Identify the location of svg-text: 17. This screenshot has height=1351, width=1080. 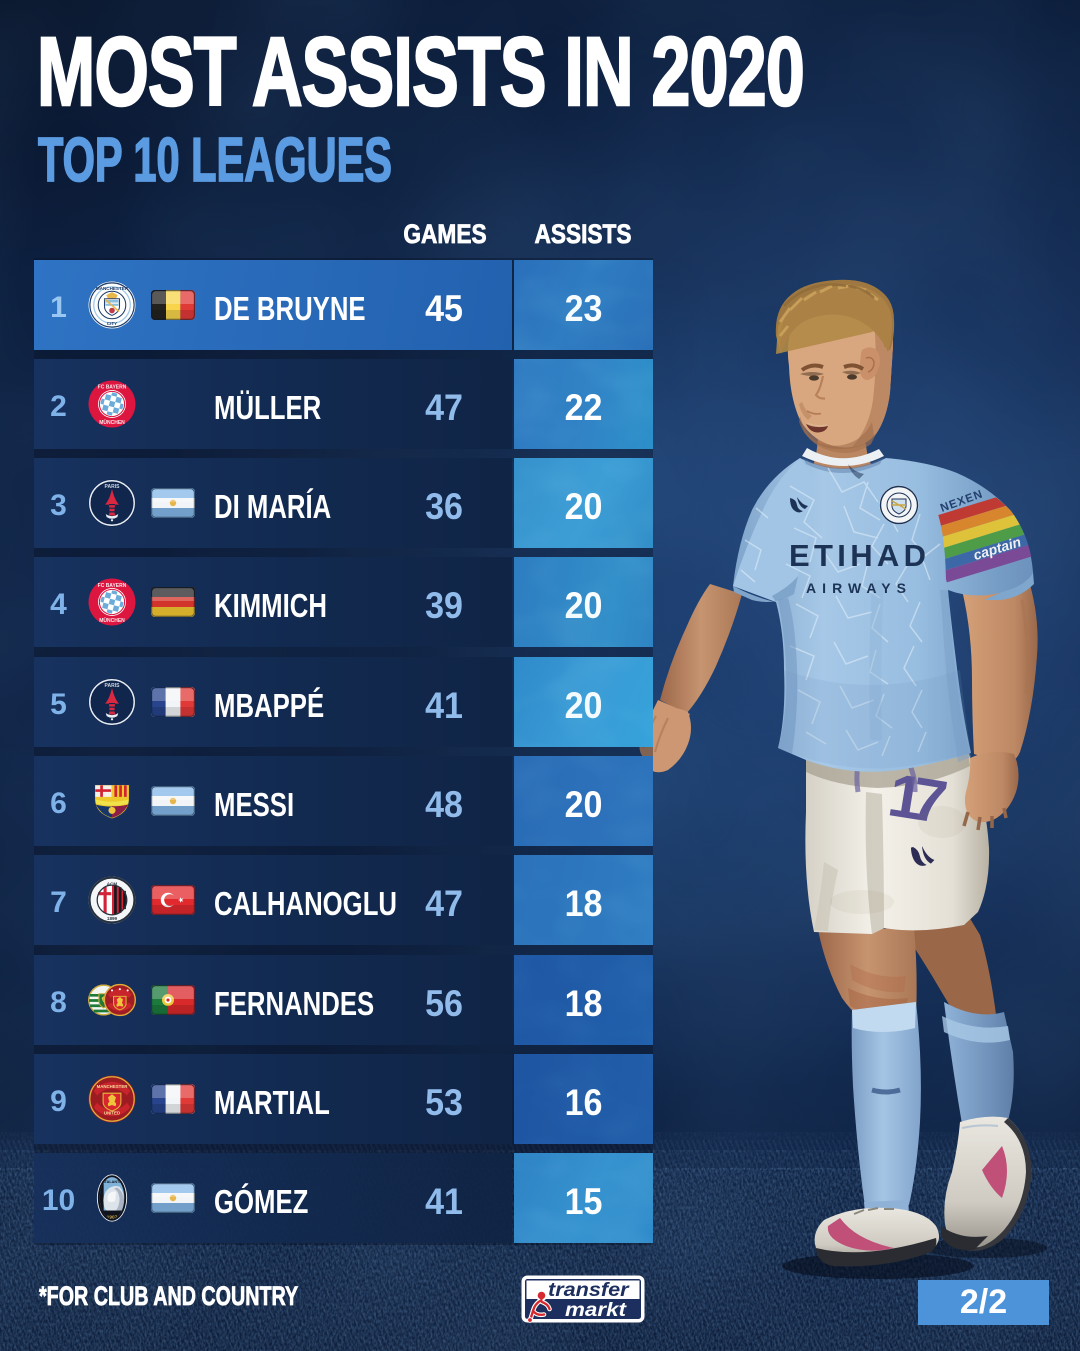
(918, 799).